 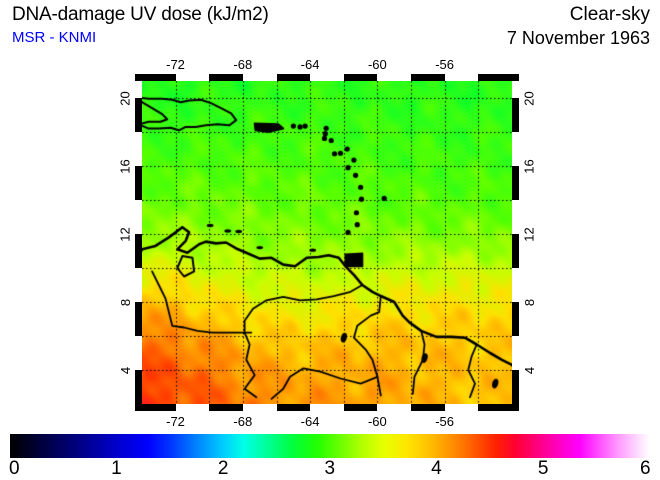 I want to click on y-tick-label-left: 4, so click(x=125, y=370).